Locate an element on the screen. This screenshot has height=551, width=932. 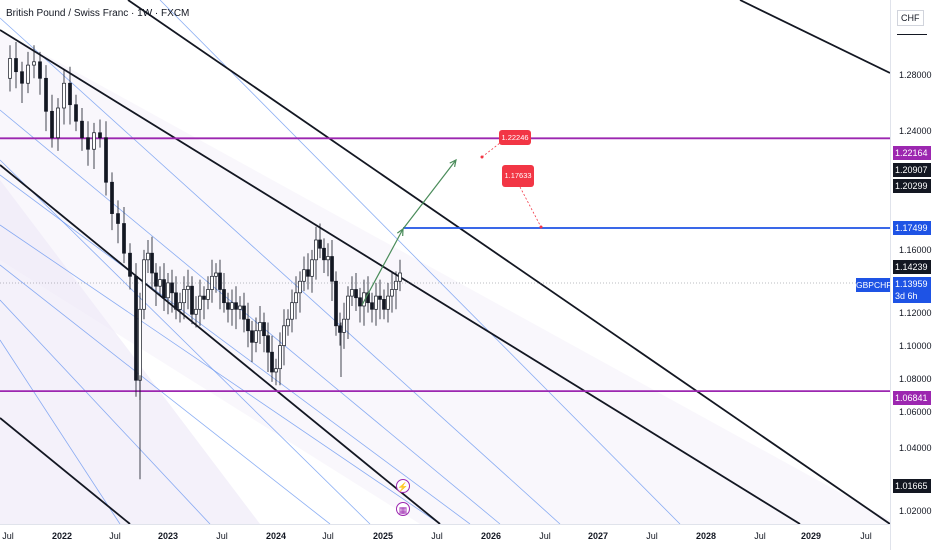
currency-label: CHF is located at coordinates (910, 18).